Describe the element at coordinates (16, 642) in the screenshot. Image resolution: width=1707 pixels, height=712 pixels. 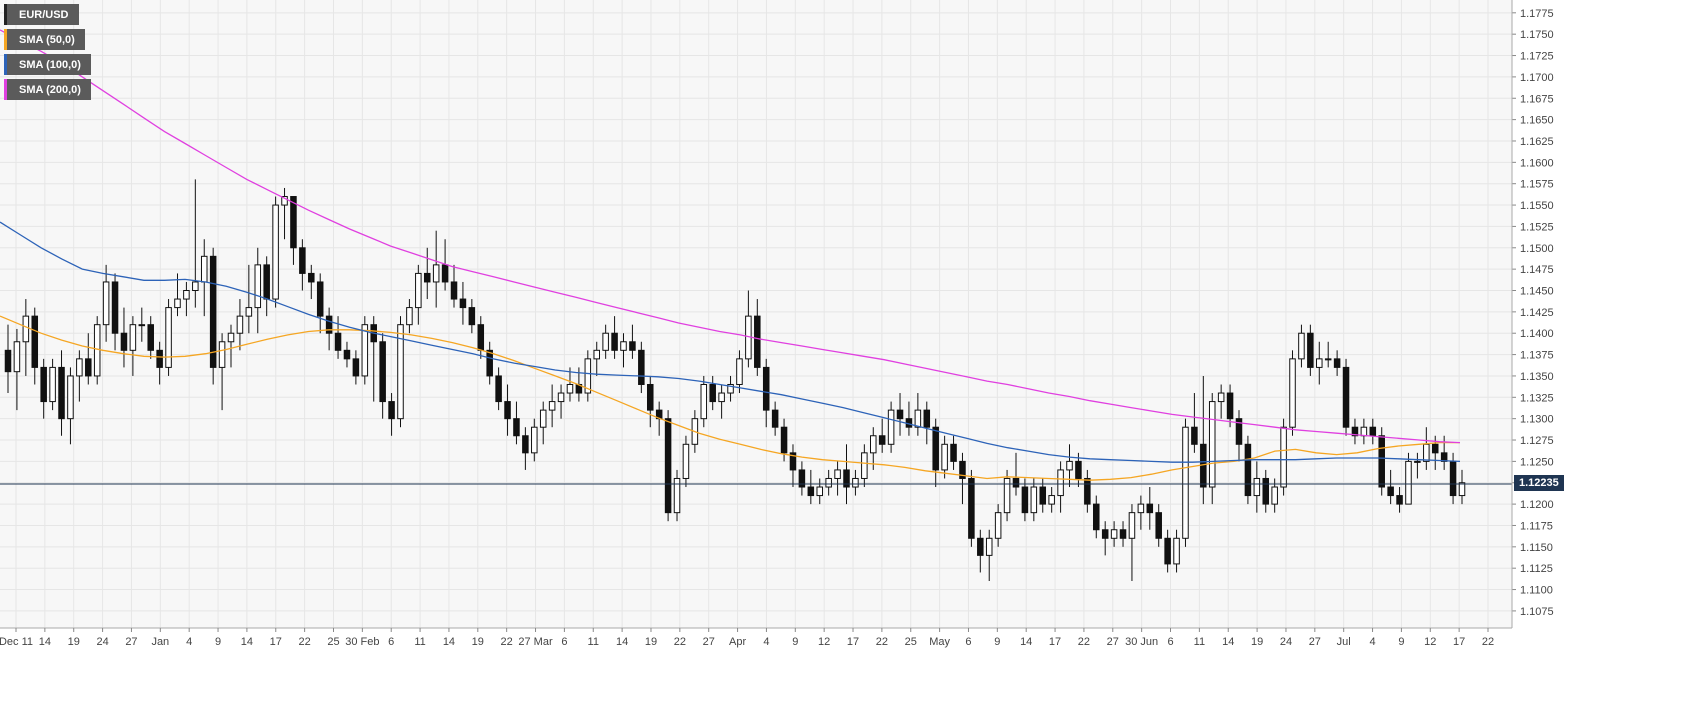
I see `x-tick-label: Dec 11` at that location.